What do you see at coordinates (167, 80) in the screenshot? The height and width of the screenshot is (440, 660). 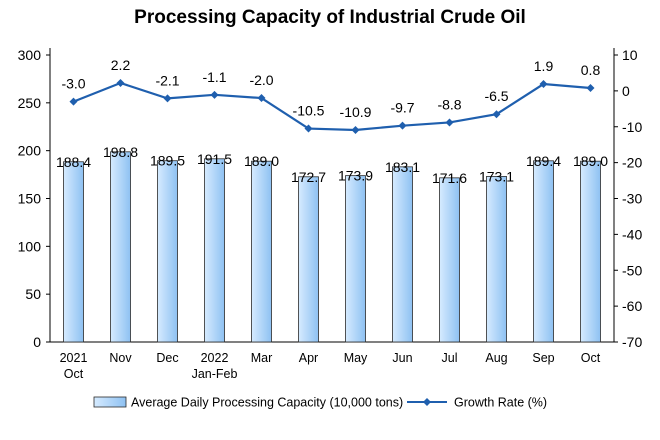 I see `growth-value-label: -2.1` at bounding box center [167, 80].